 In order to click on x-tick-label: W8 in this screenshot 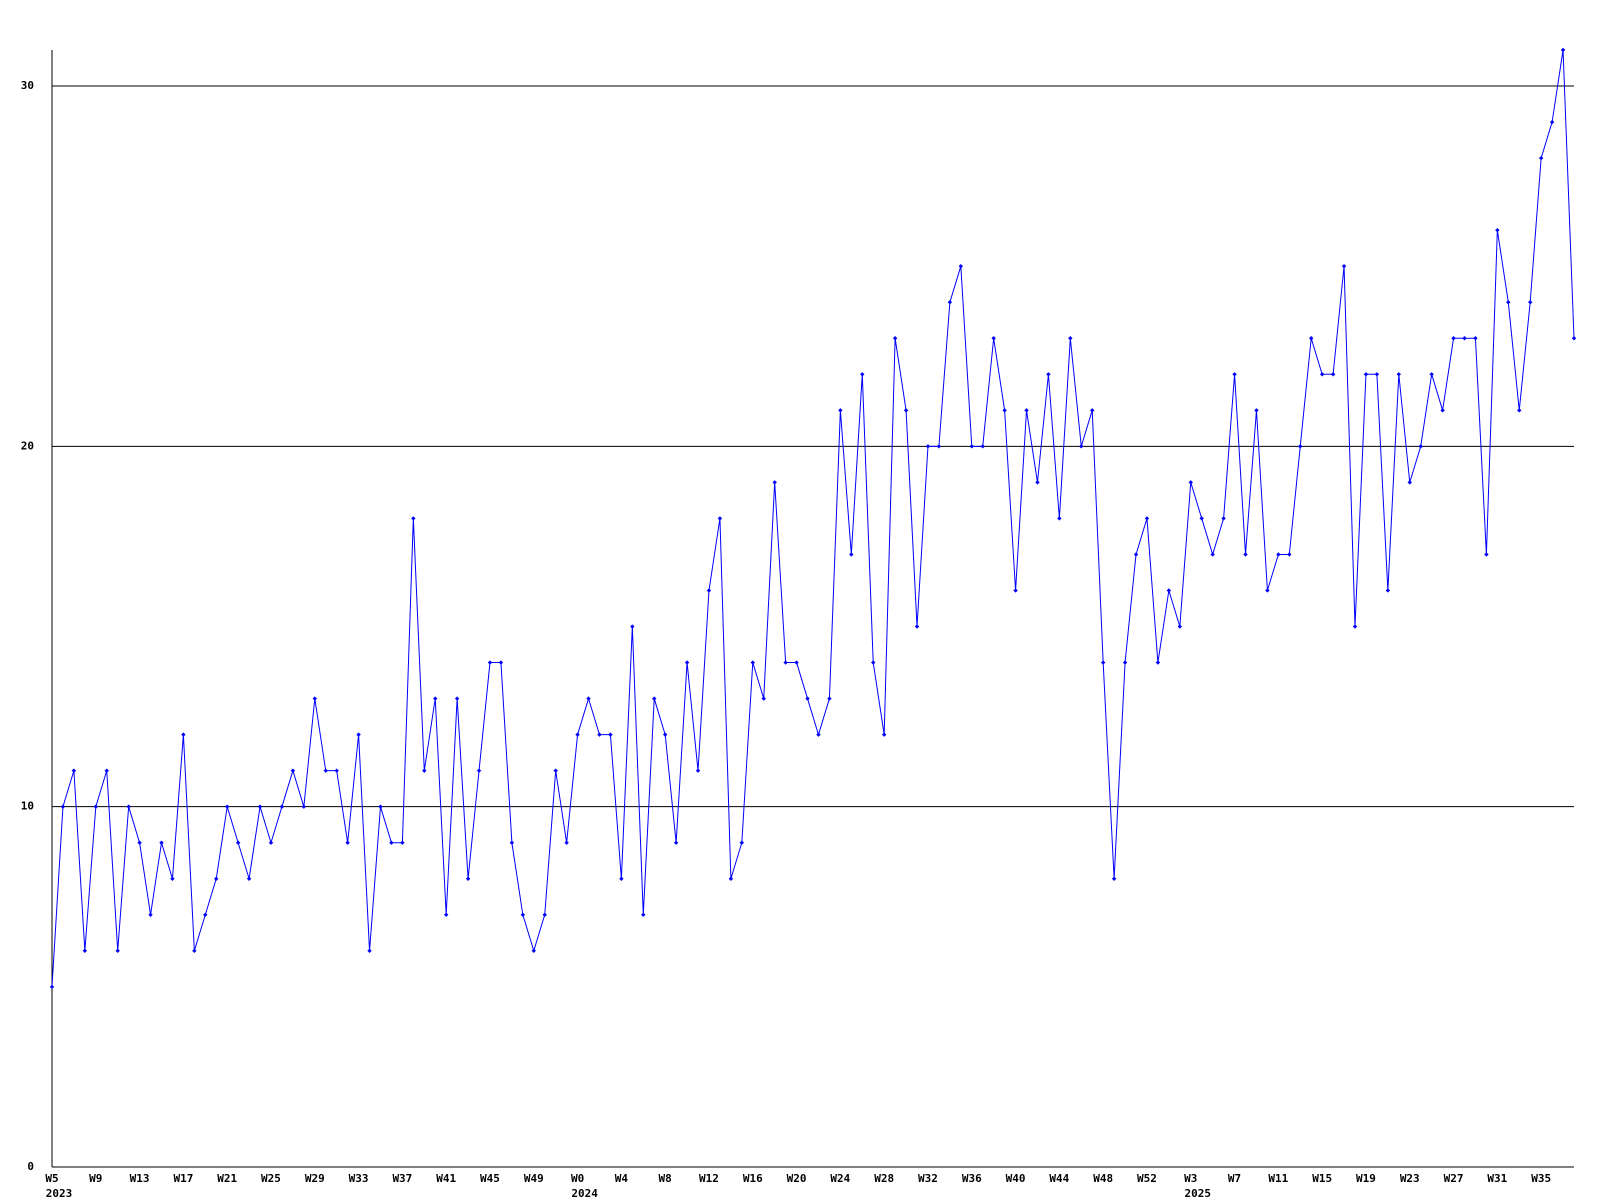, I will do `click(665, 1178)`.